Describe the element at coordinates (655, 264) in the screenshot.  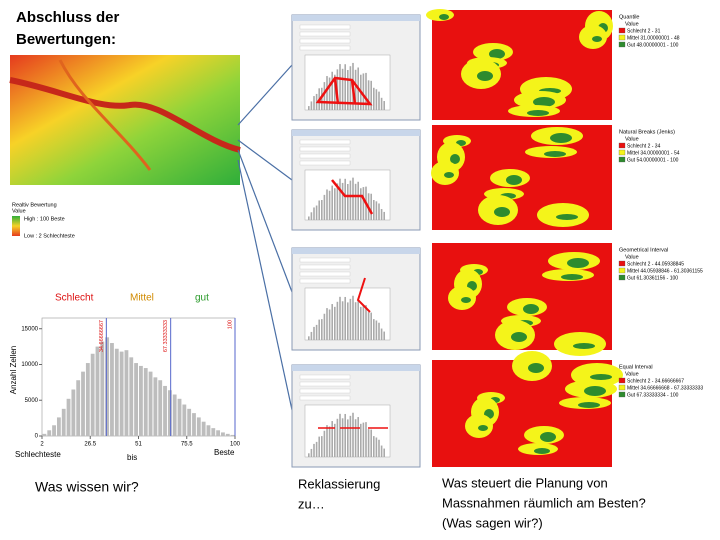
I see `map-legend-item: Schlecht 2 - 44.05938845` at that location.